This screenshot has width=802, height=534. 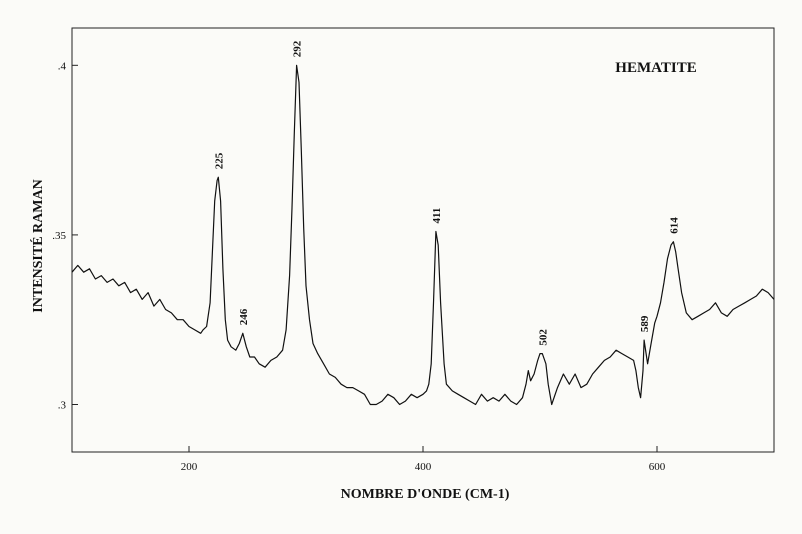 I want to click on x-tick-label: 200, so click(x=189, y=467).